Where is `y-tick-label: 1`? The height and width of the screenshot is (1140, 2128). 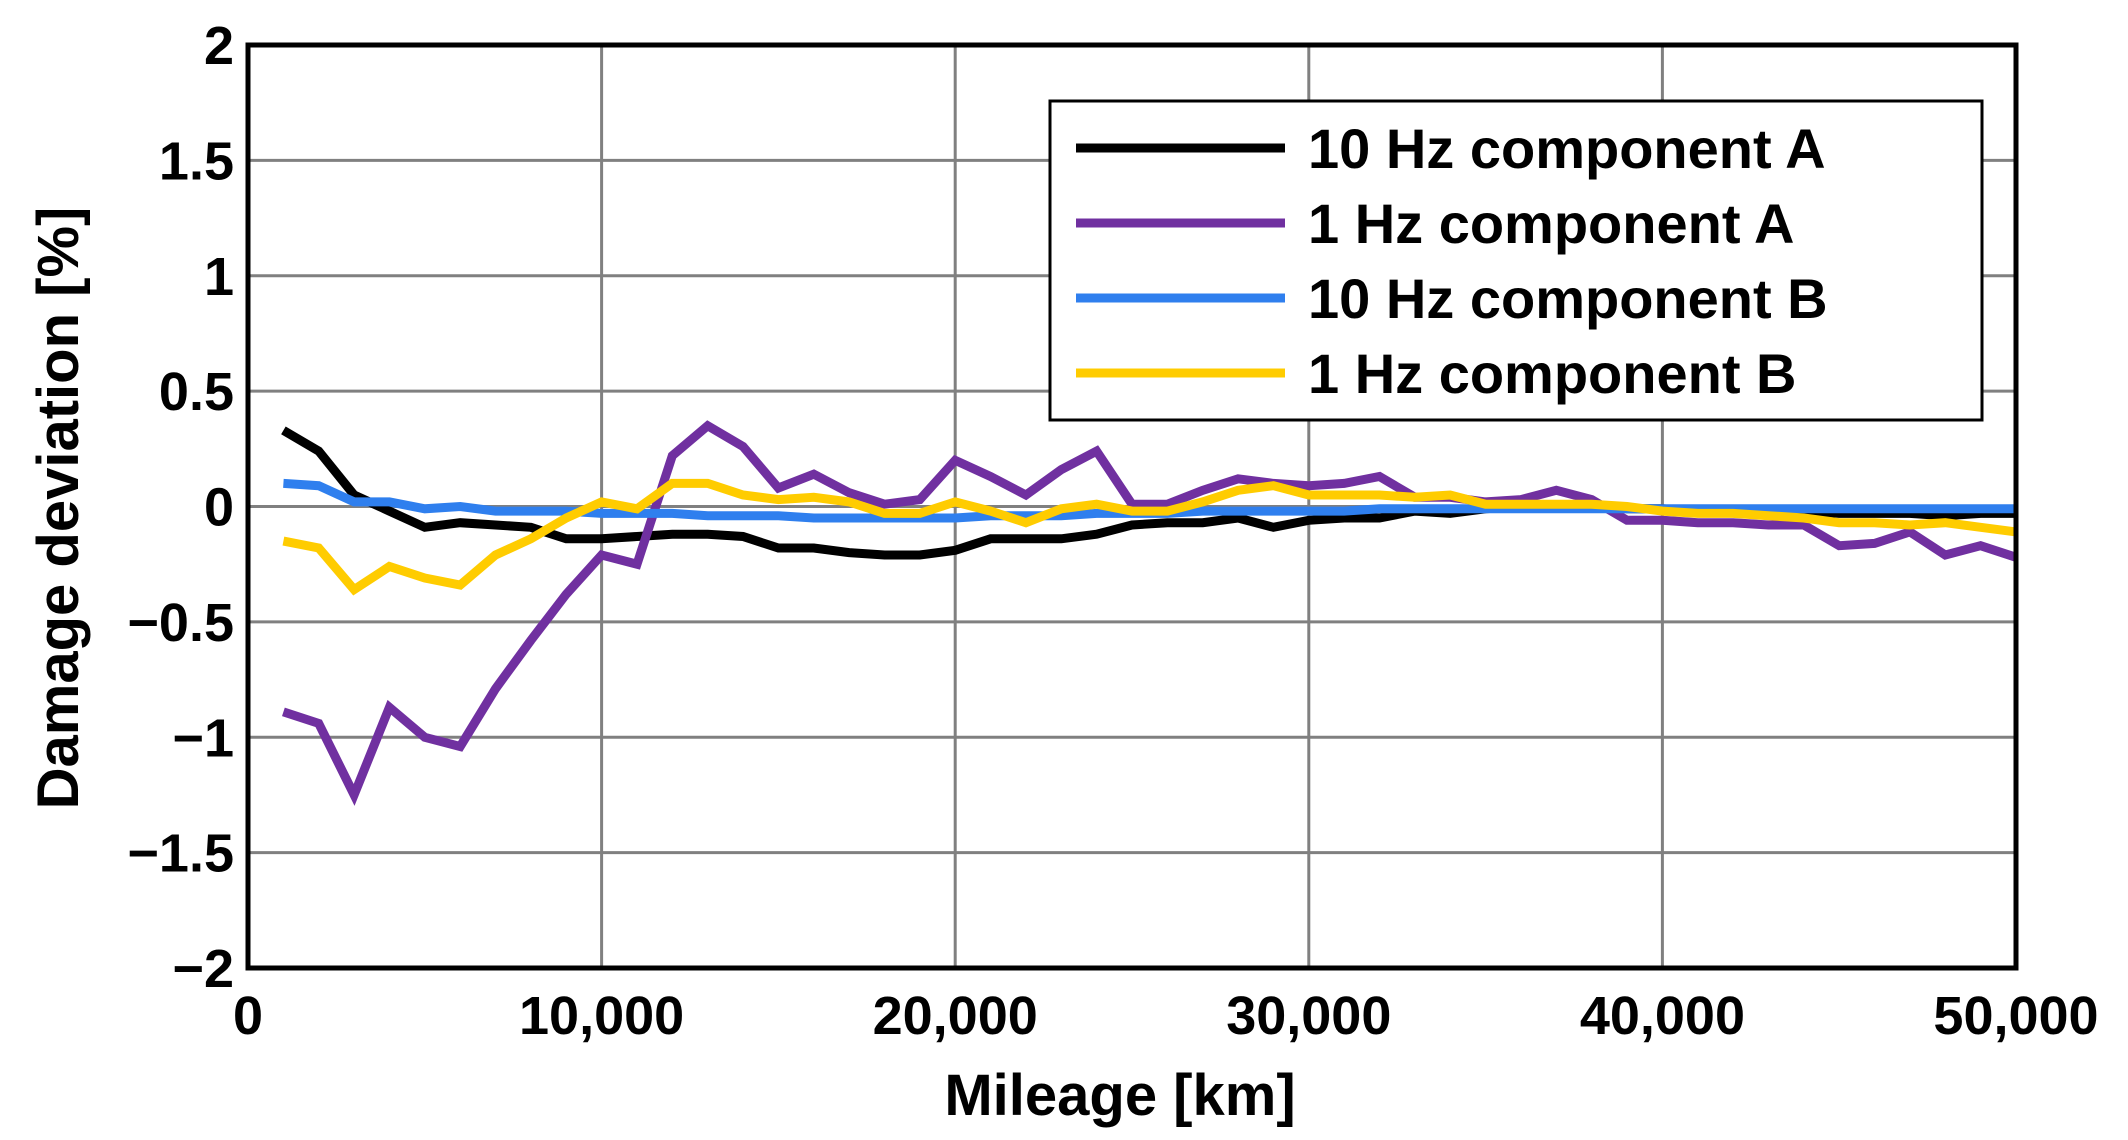 y-tick-label: 1 is located at coordinates (219, 277).